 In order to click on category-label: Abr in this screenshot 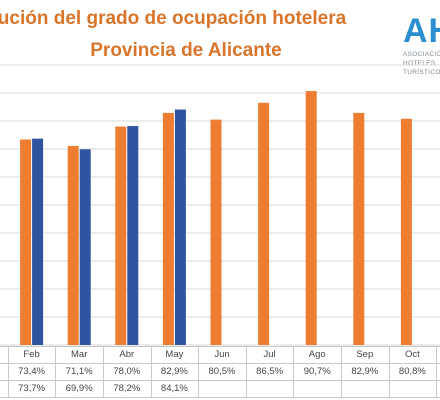, I will do `click(127, 354)`.